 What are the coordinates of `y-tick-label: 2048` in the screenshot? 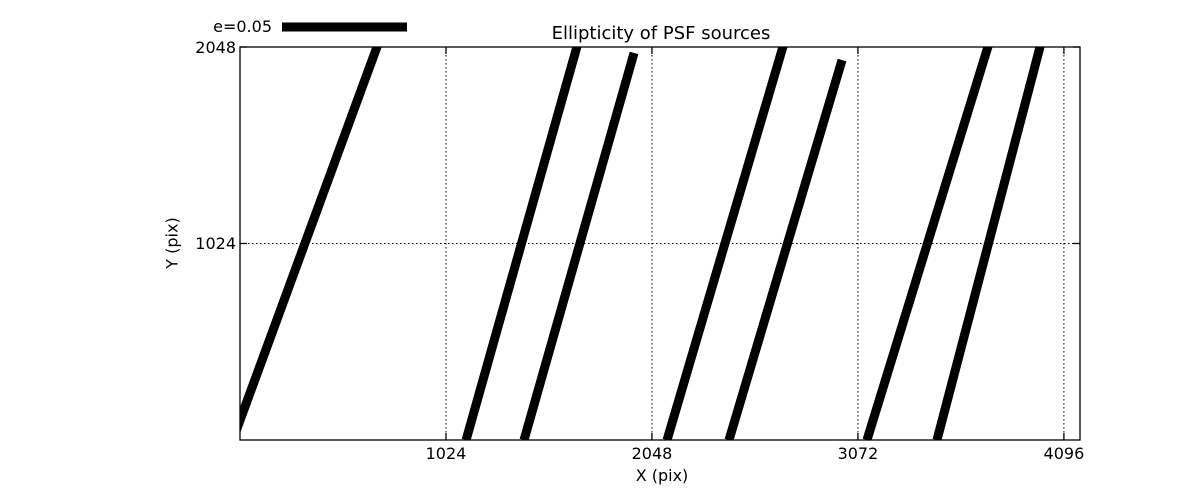 It's located at (215, 47).